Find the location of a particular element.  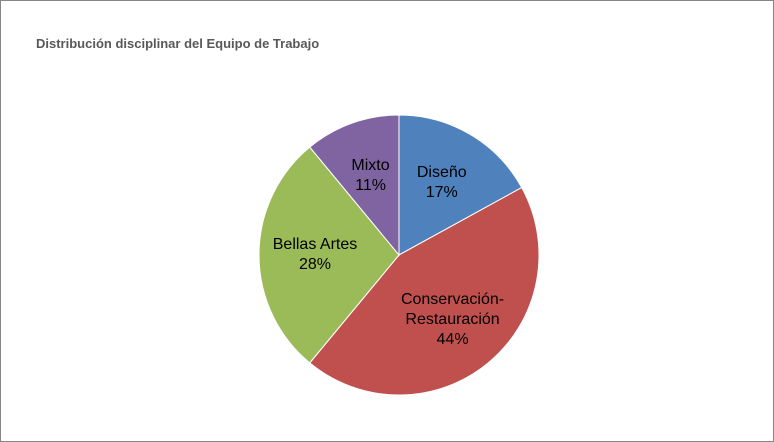

slice-label: Bellas Artes 28% is located at coordinates (315, 255).